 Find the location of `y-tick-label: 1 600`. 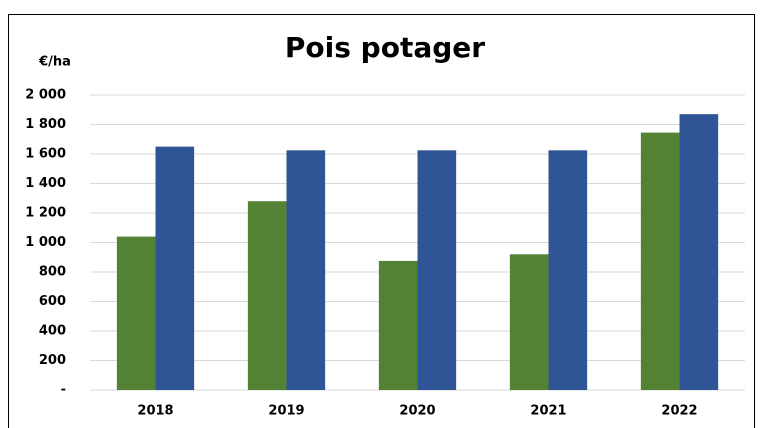

y-tick-label: 1 600 is located at coordinates (45, 154).